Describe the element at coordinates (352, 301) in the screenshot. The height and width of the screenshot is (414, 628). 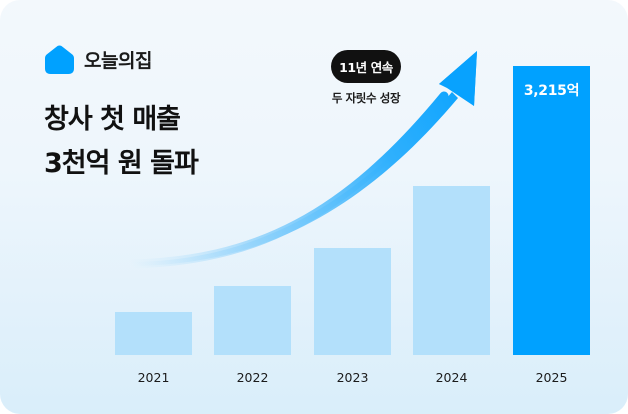
I see `bar-2023` at that location.